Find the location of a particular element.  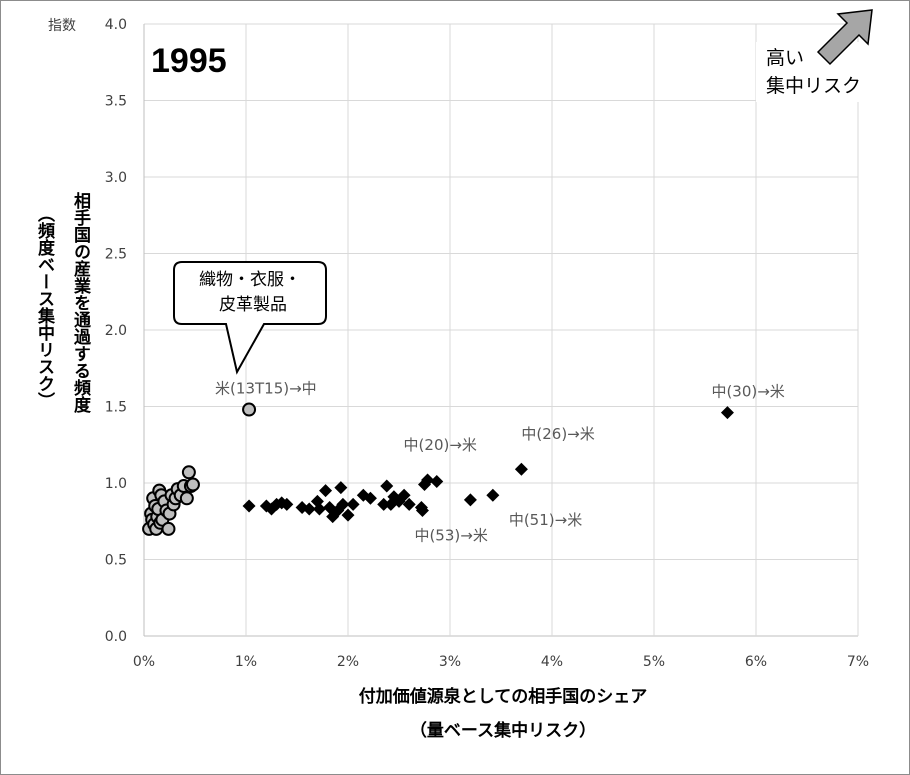

x-tick-label: 0% is located at coordinates (144, 662).